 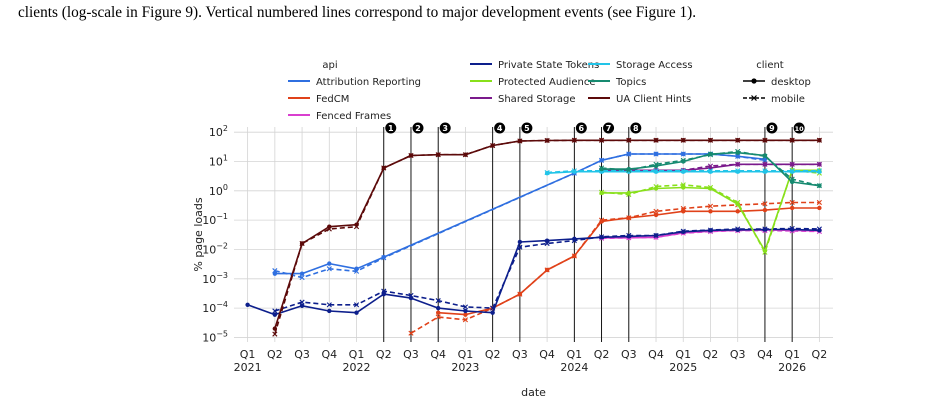 I want to click on y-tick-label: 10⁻⁵, so click(x=215, y=336).